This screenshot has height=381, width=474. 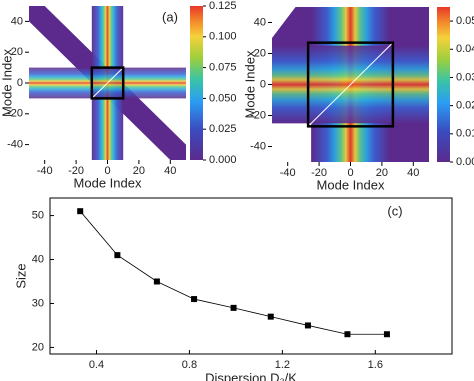 I want to click on panel-label: (c), so click(x=394, y=210).